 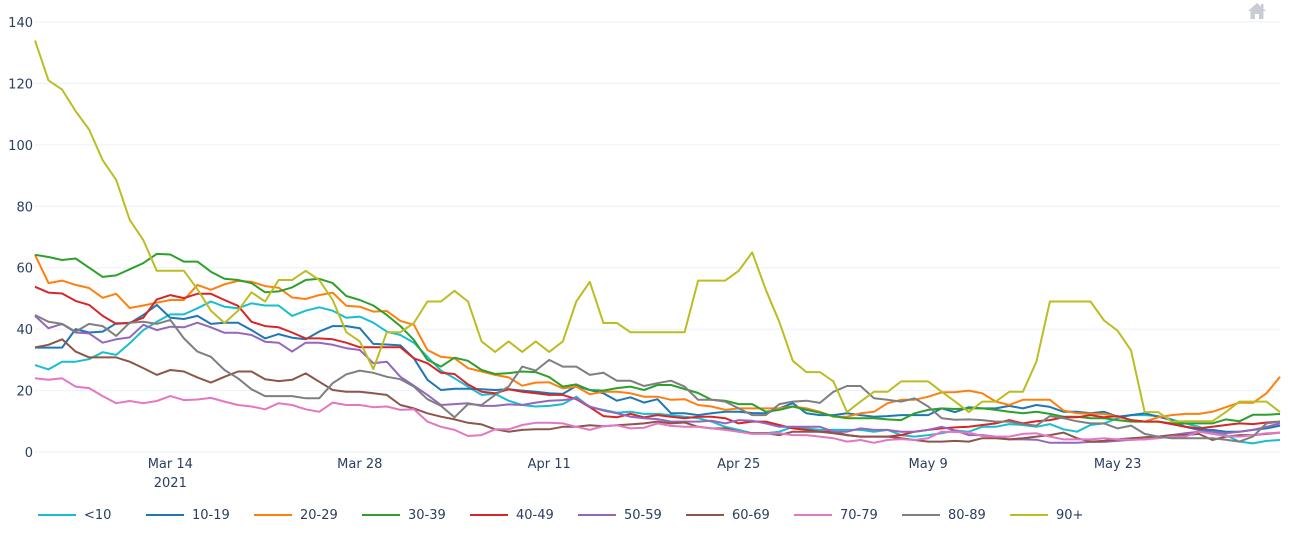 I want to click on legend-label: 50-59, so click(x=643, y=515).